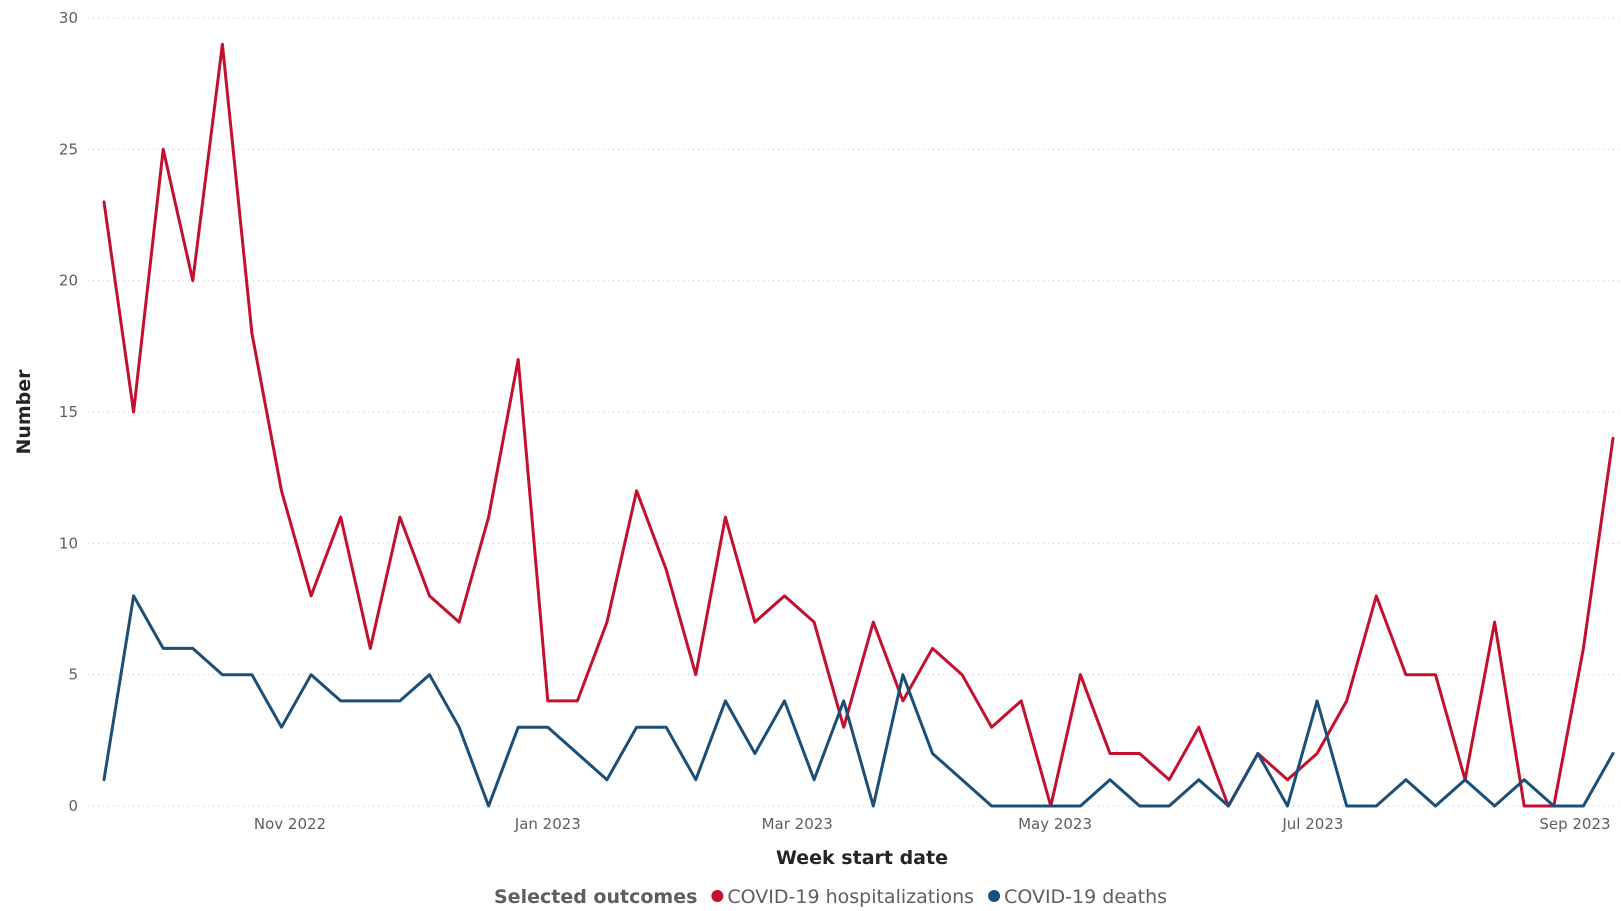 The height and width of the screenshot is (911, 1621). What do you see at coordinates (717, 896) in the screenshot?
I see `legend-swatch-hospitalizations` at bounding box center [717, 896].